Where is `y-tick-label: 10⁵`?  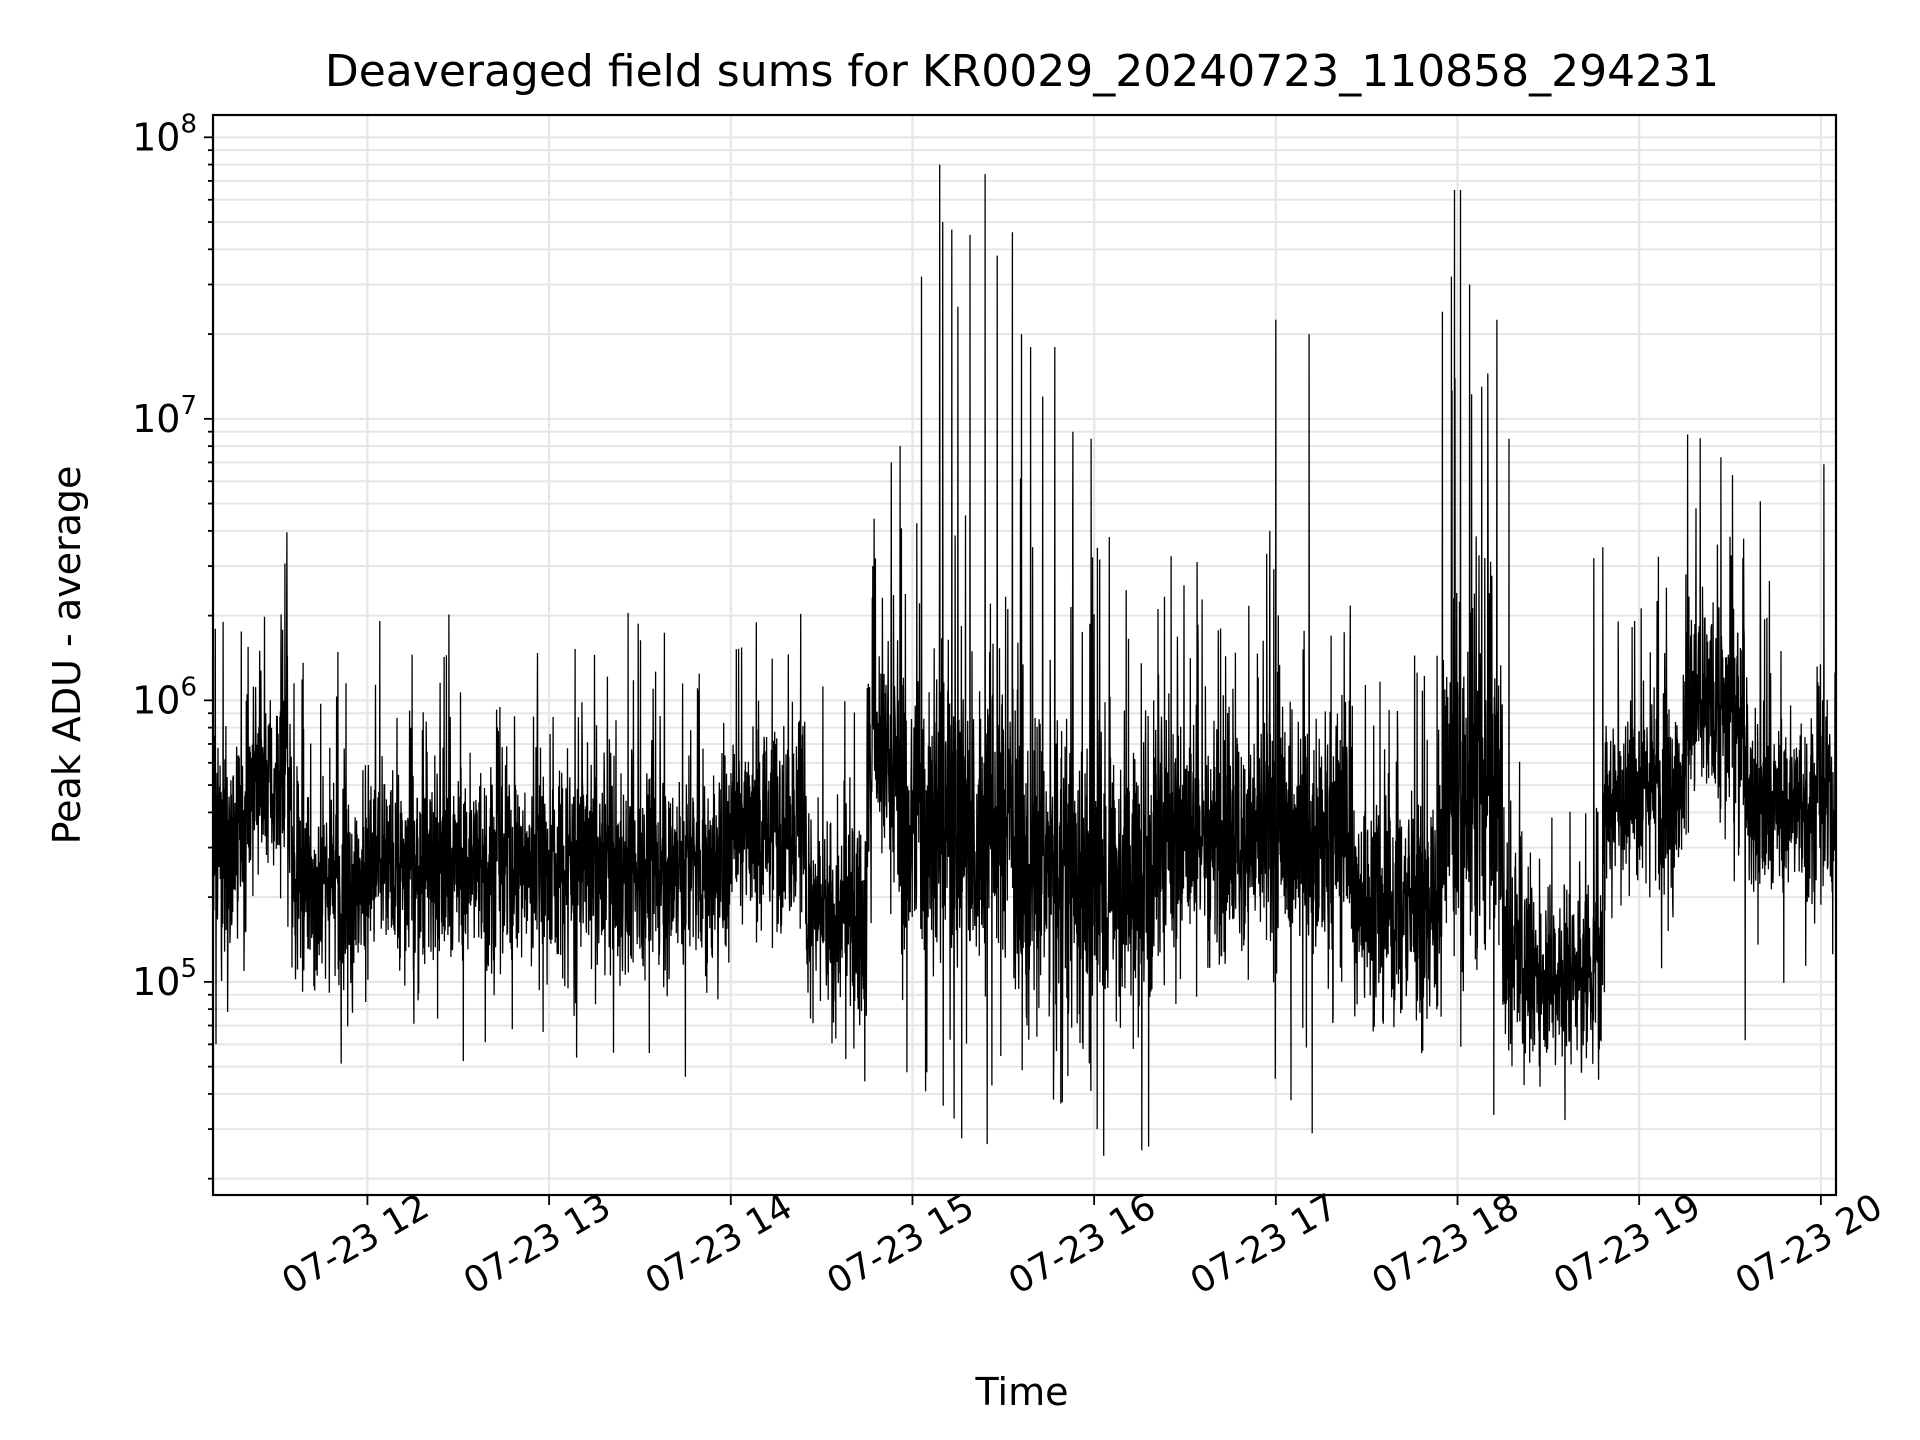
y-tick-label: 10⁵ is located at coordinates (164, 979).